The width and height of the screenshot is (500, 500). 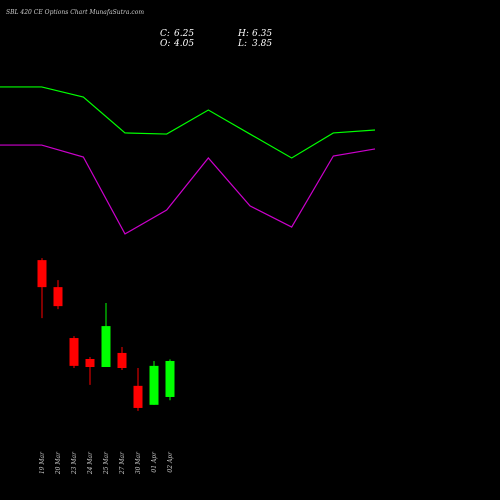 What do you see at coordinates (184, 34) in the screenshot?
I see `summary-value: 6.25` at bounding box center [184, 34].